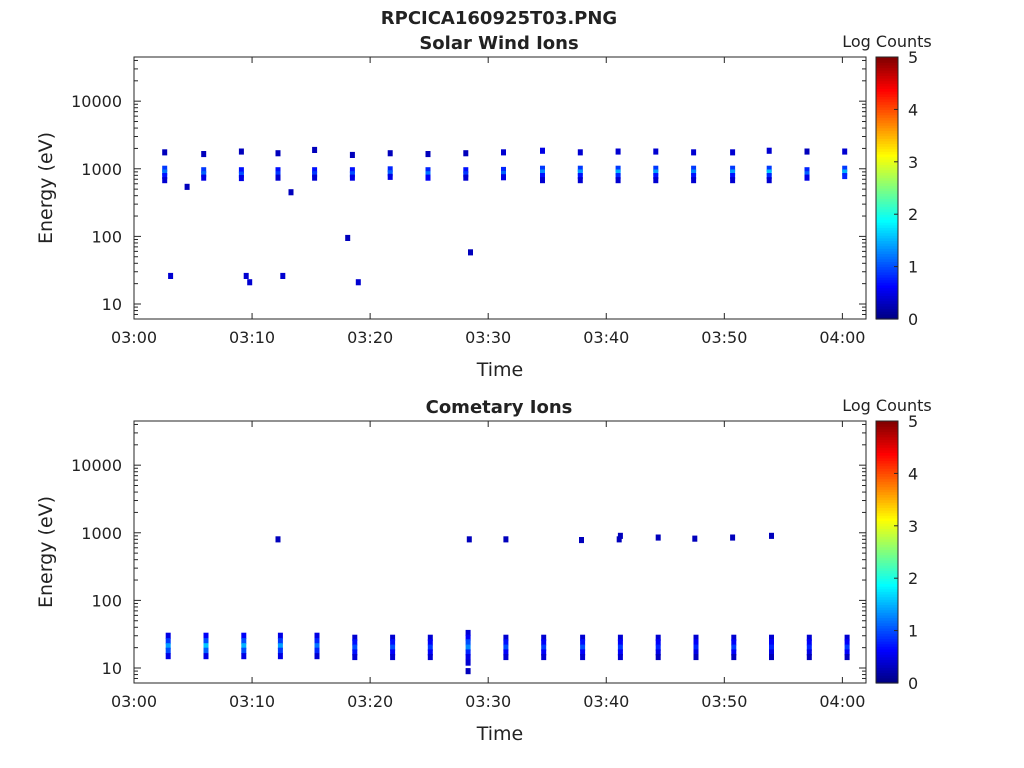  Describe the element at coordinates (106, 236) in the screenshot. I see `y-tick-label: 100` at that location.